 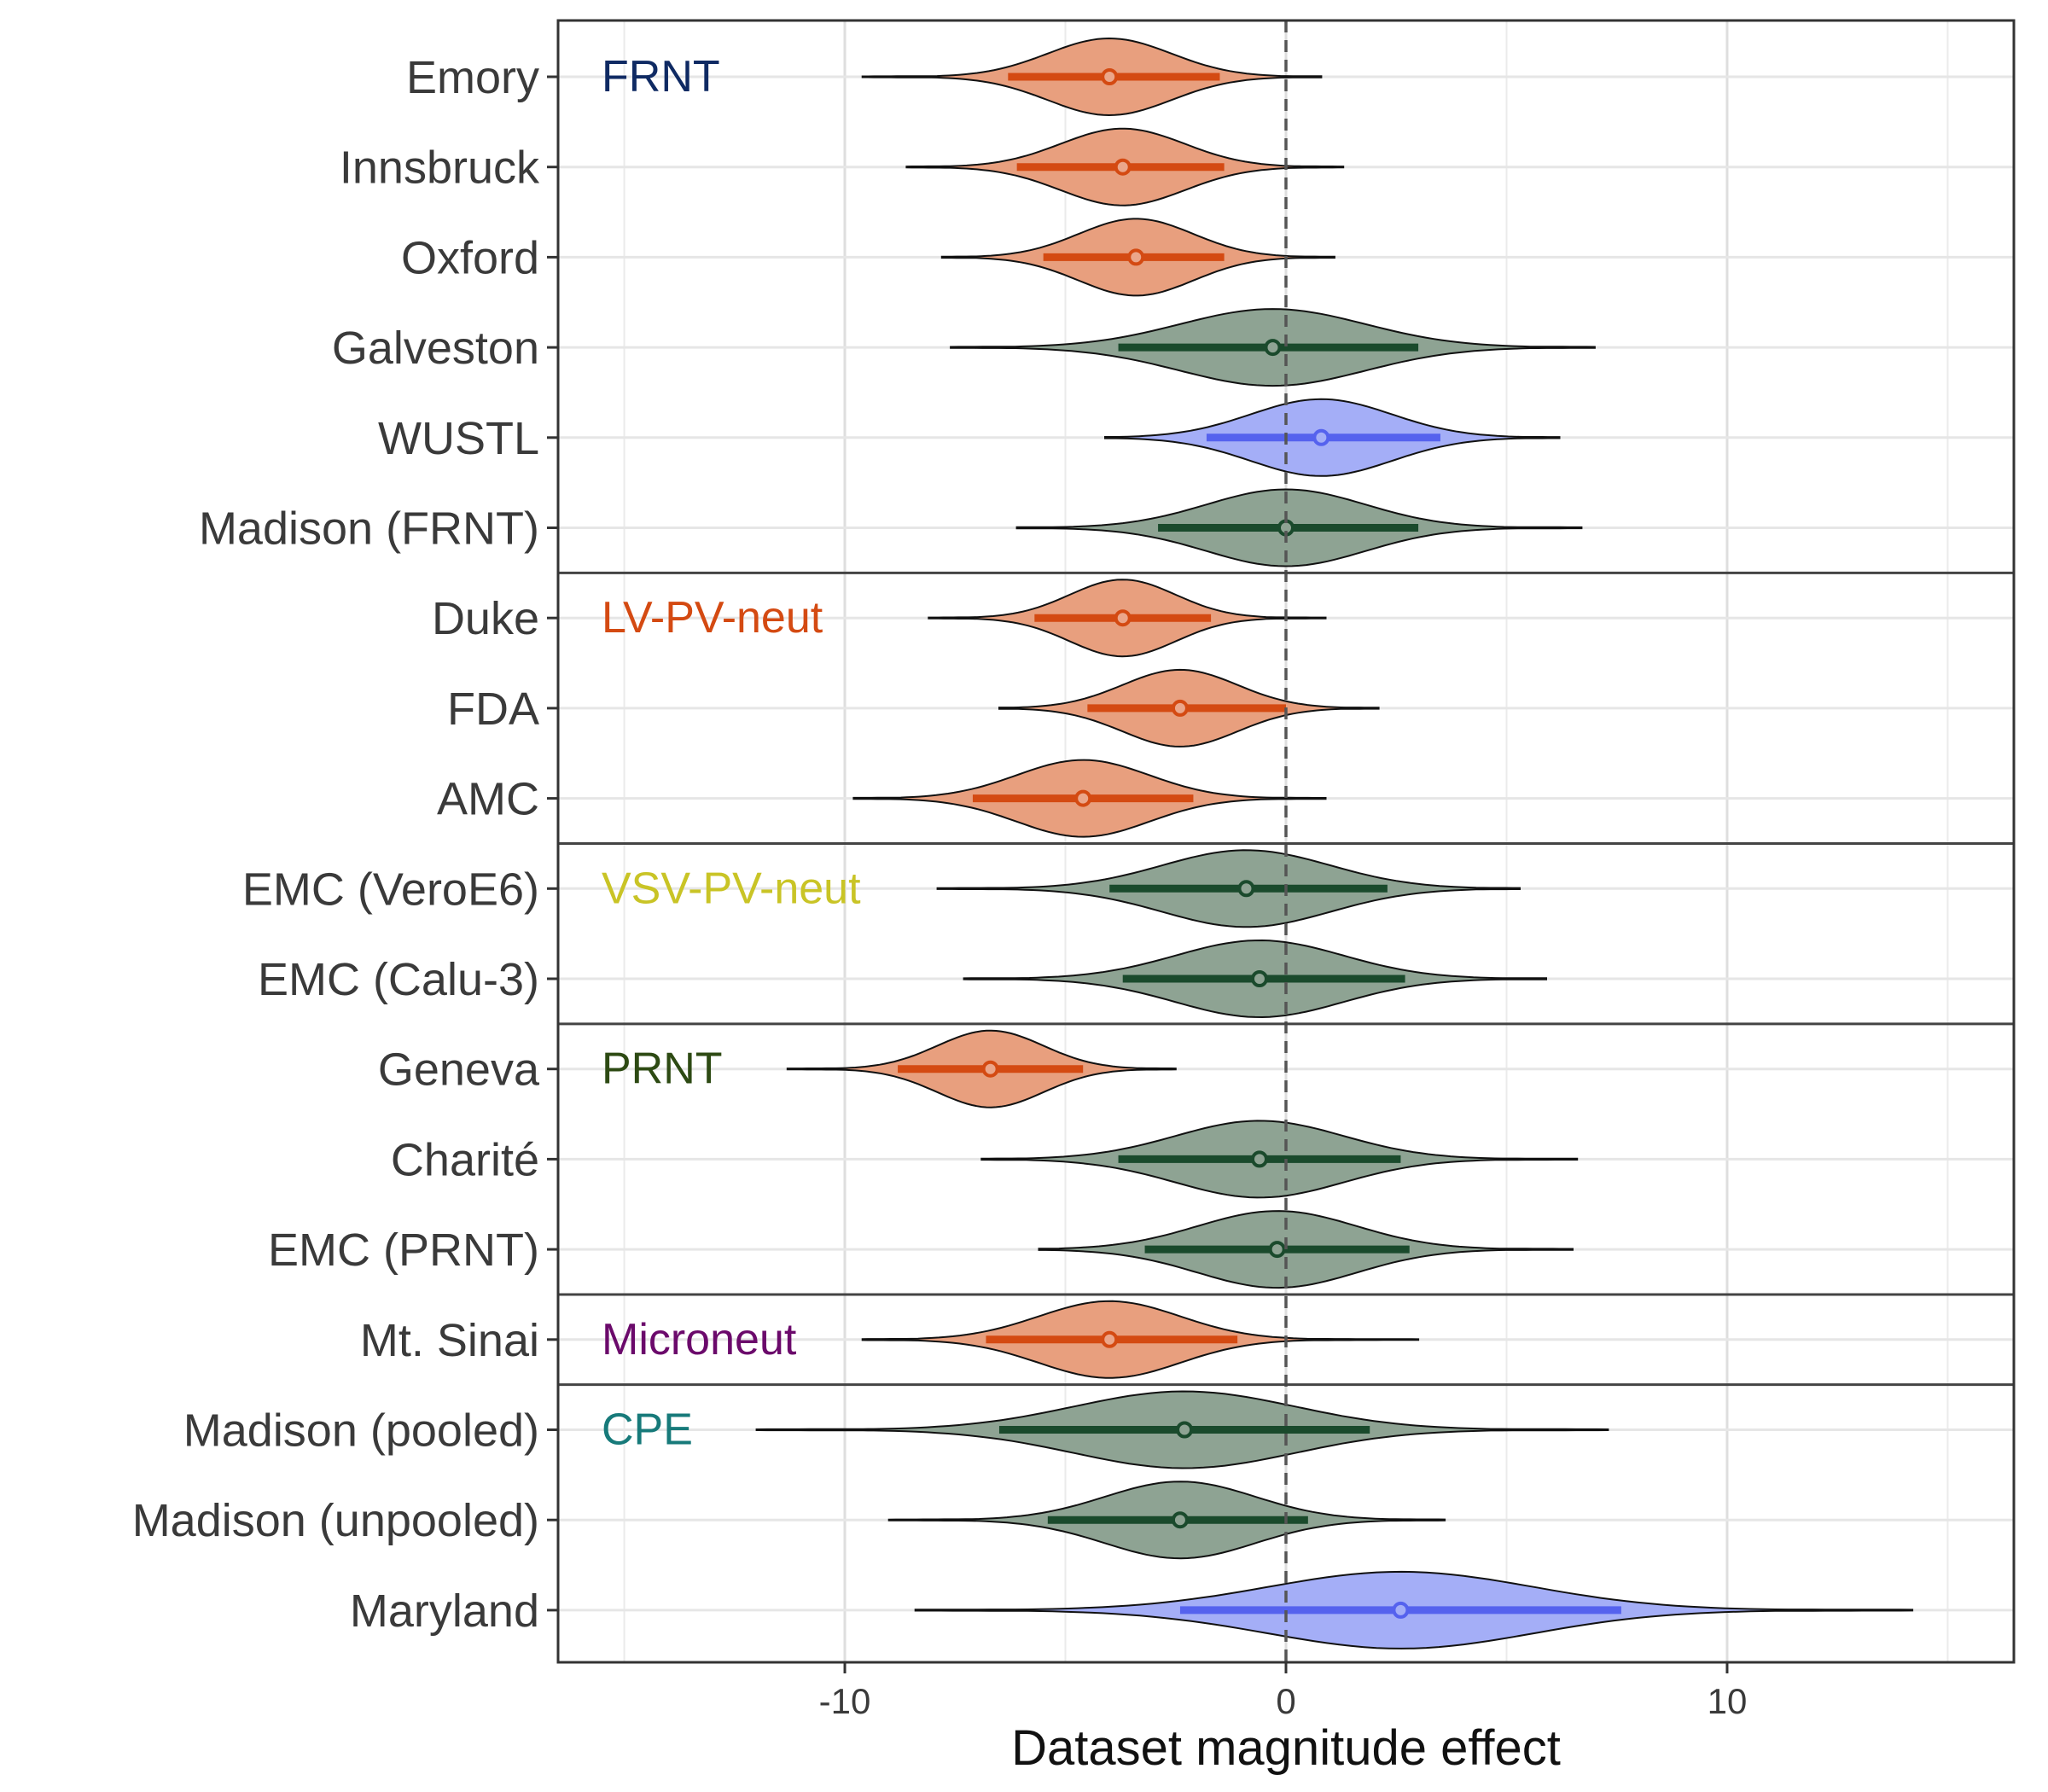 What do you see at coordinates (712, 618) in the screenshot?
I see `group-label-1: LV-PV-neut` at bounding box center [712, 618].